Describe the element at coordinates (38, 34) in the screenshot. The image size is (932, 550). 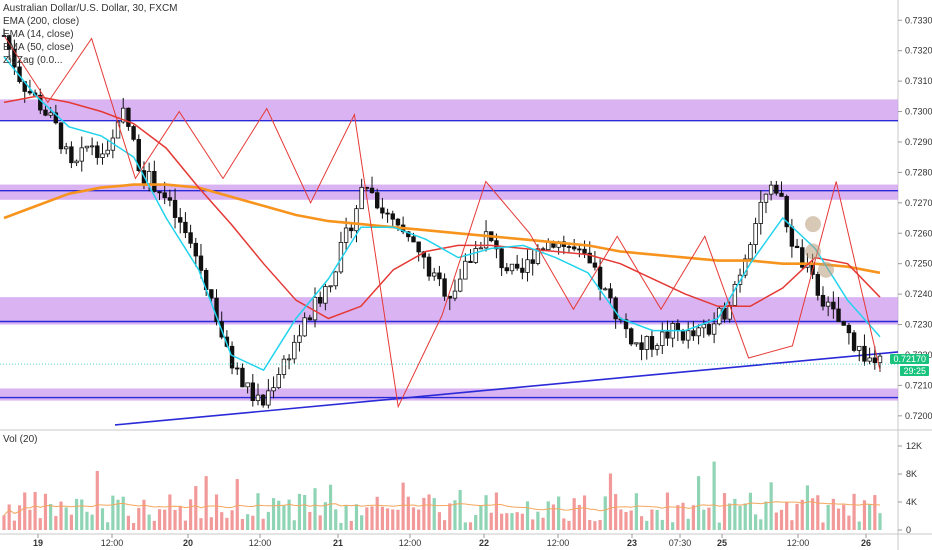
I see `legend-ema14: EMA (14, close)` at that location.